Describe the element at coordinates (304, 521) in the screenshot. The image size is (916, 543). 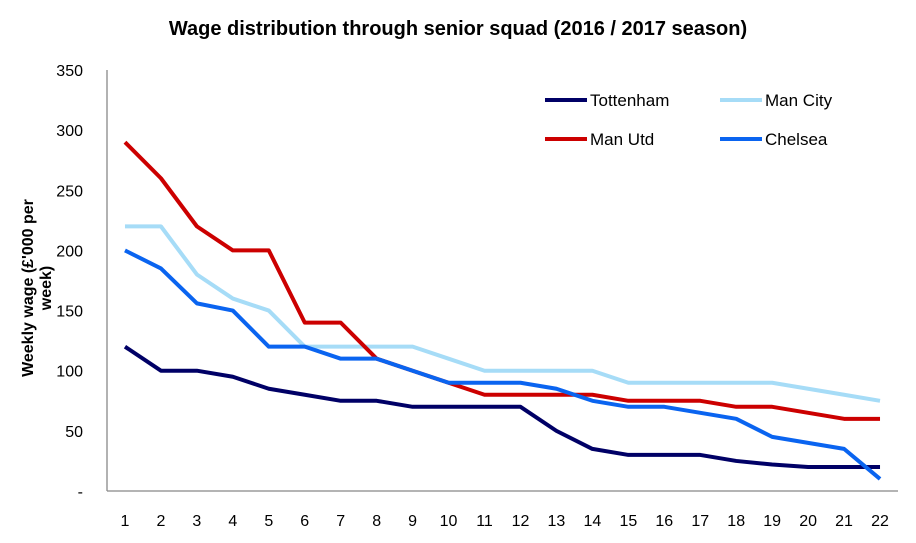
I see `x-tick-label: 6` at that location.